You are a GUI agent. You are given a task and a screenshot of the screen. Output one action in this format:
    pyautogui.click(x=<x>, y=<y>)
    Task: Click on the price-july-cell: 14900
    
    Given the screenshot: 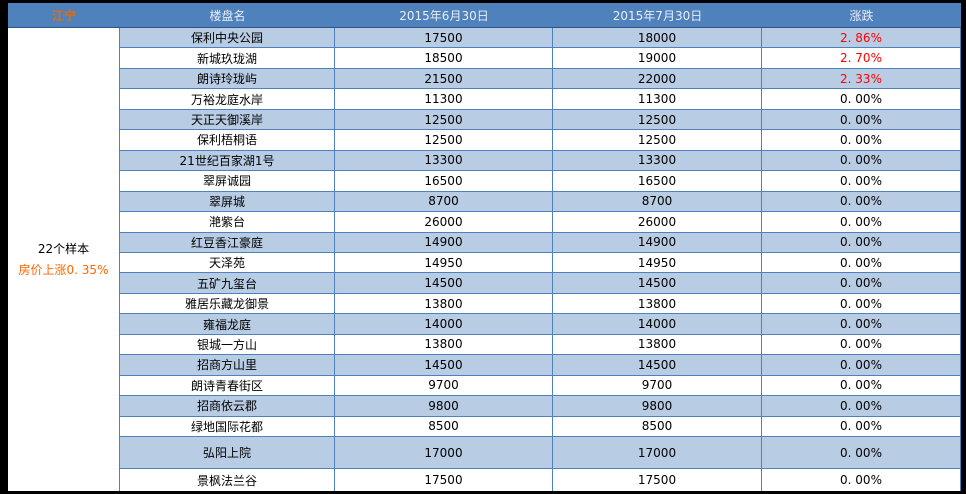 What is the action you would take?
    pyautogui.click(x=657, y=242)
    